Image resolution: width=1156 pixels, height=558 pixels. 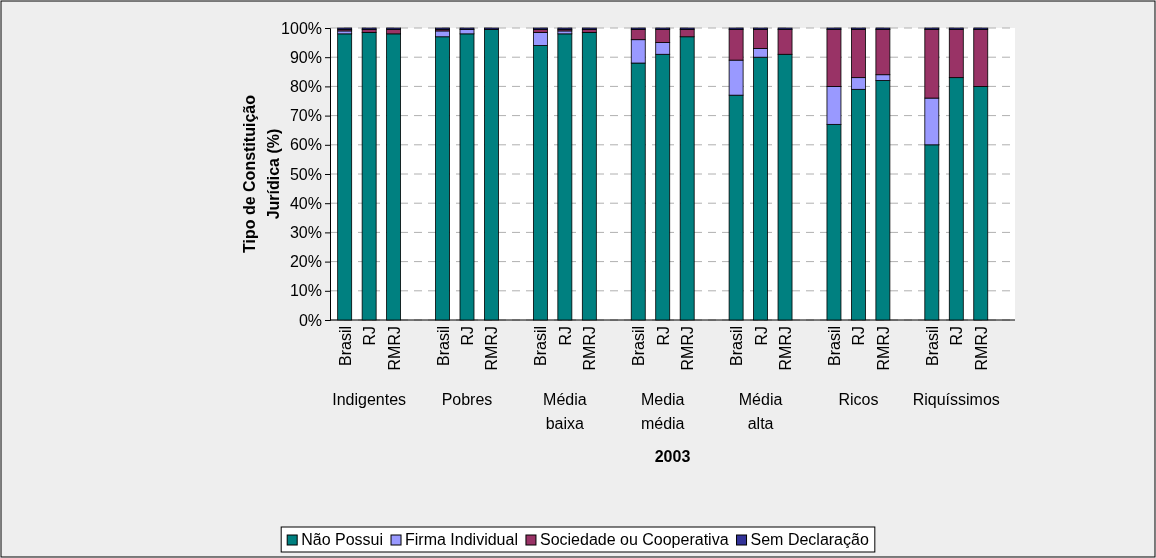 I want to click on y-tick-label: 50%, so click(x=305, y=174).